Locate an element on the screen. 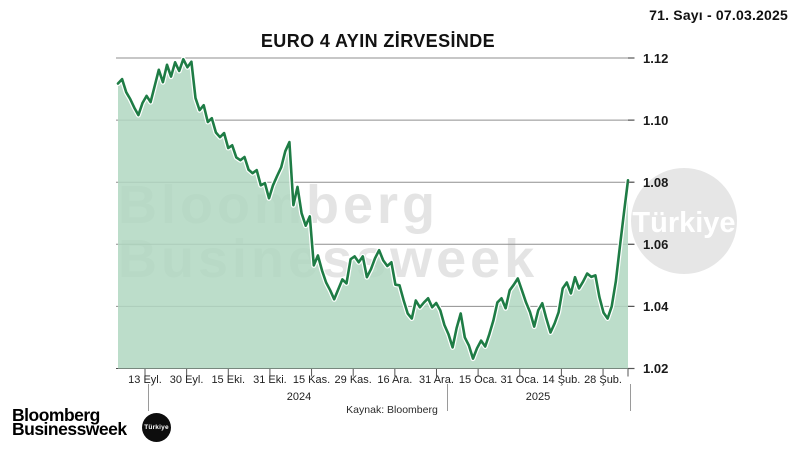  publisher-logo-line1: Bloomberg is located at coordinates (56, 415).